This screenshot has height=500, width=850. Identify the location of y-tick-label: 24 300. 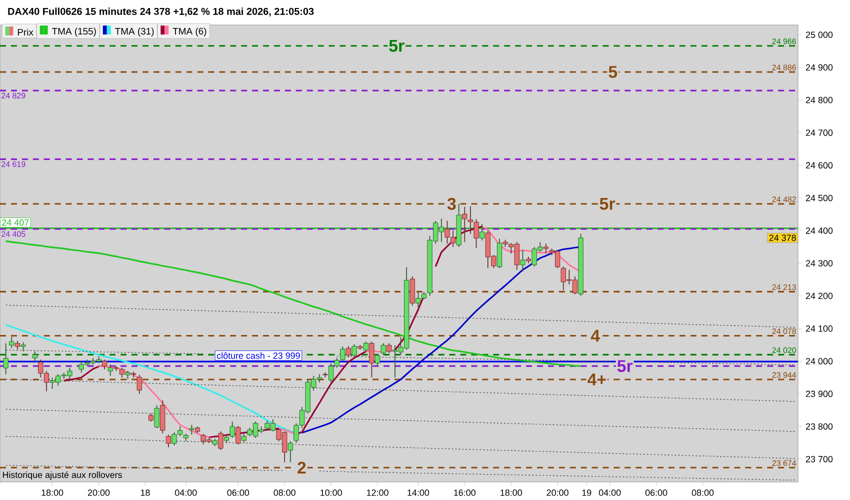
(819, 263).